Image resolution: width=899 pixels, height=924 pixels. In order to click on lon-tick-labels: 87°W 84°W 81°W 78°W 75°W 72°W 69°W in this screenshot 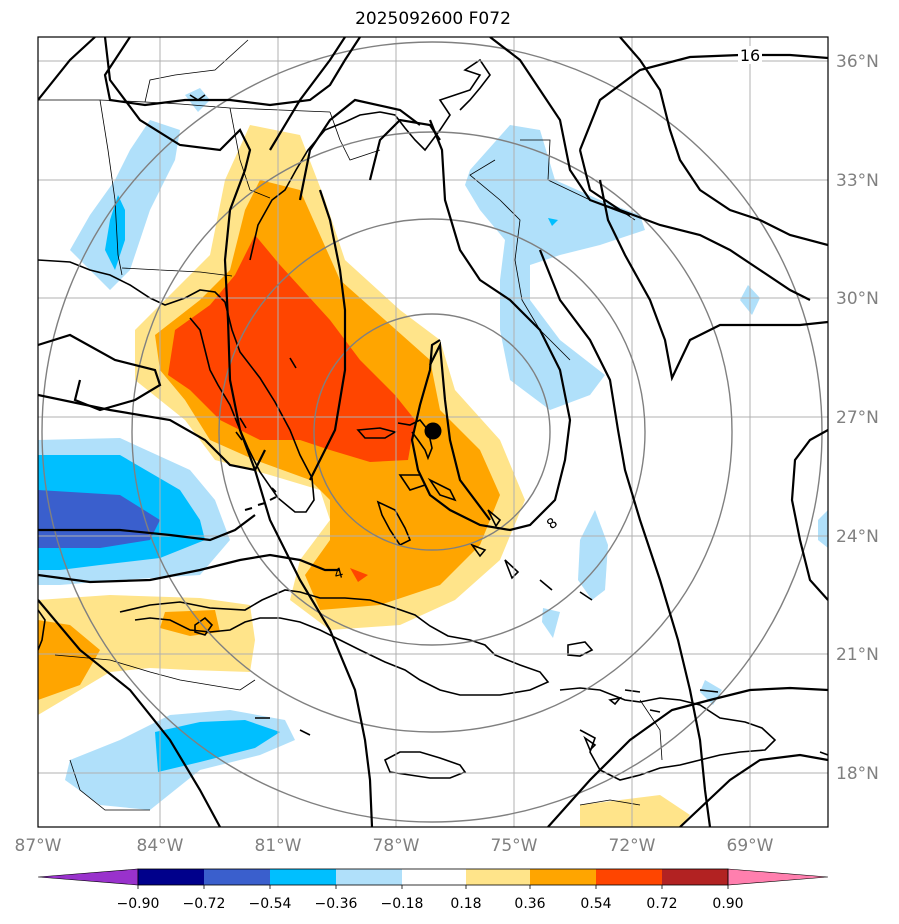, I will do `click(394, 846)`.